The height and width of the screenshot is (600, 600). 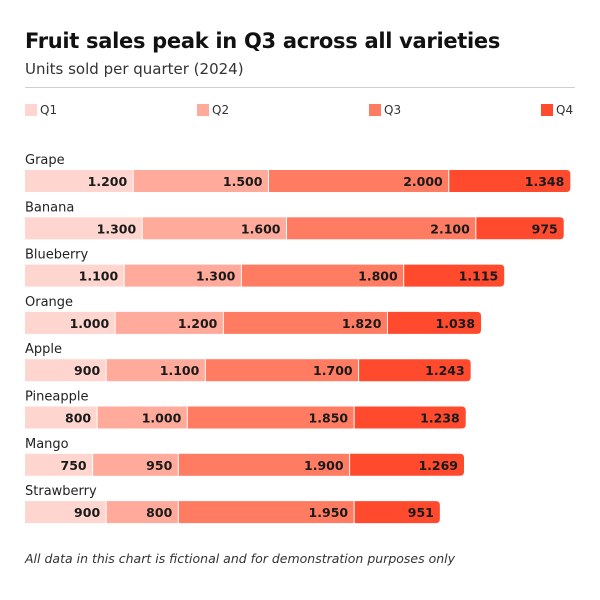 What do you see at coordinates (264, 464) in the screenshot?
I see `bar-mango-q3` at bounding box center [264, 464].